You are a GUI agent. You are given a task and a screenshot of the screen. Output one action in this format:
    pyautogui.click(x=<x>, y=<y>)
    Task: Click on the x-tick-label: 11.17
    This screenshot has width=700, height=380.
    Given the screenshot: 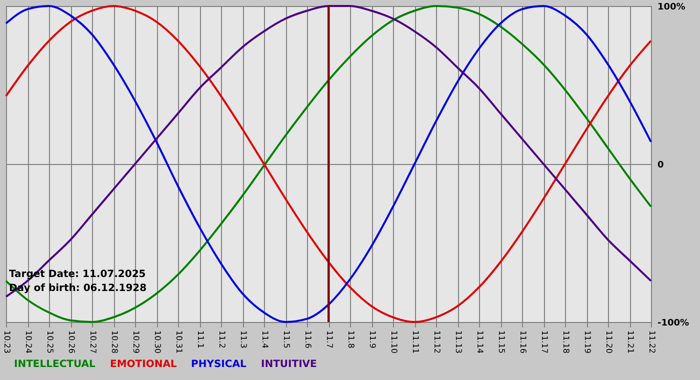 What is the action you would take?
    pyautogui.click(x=544, y=342)
    